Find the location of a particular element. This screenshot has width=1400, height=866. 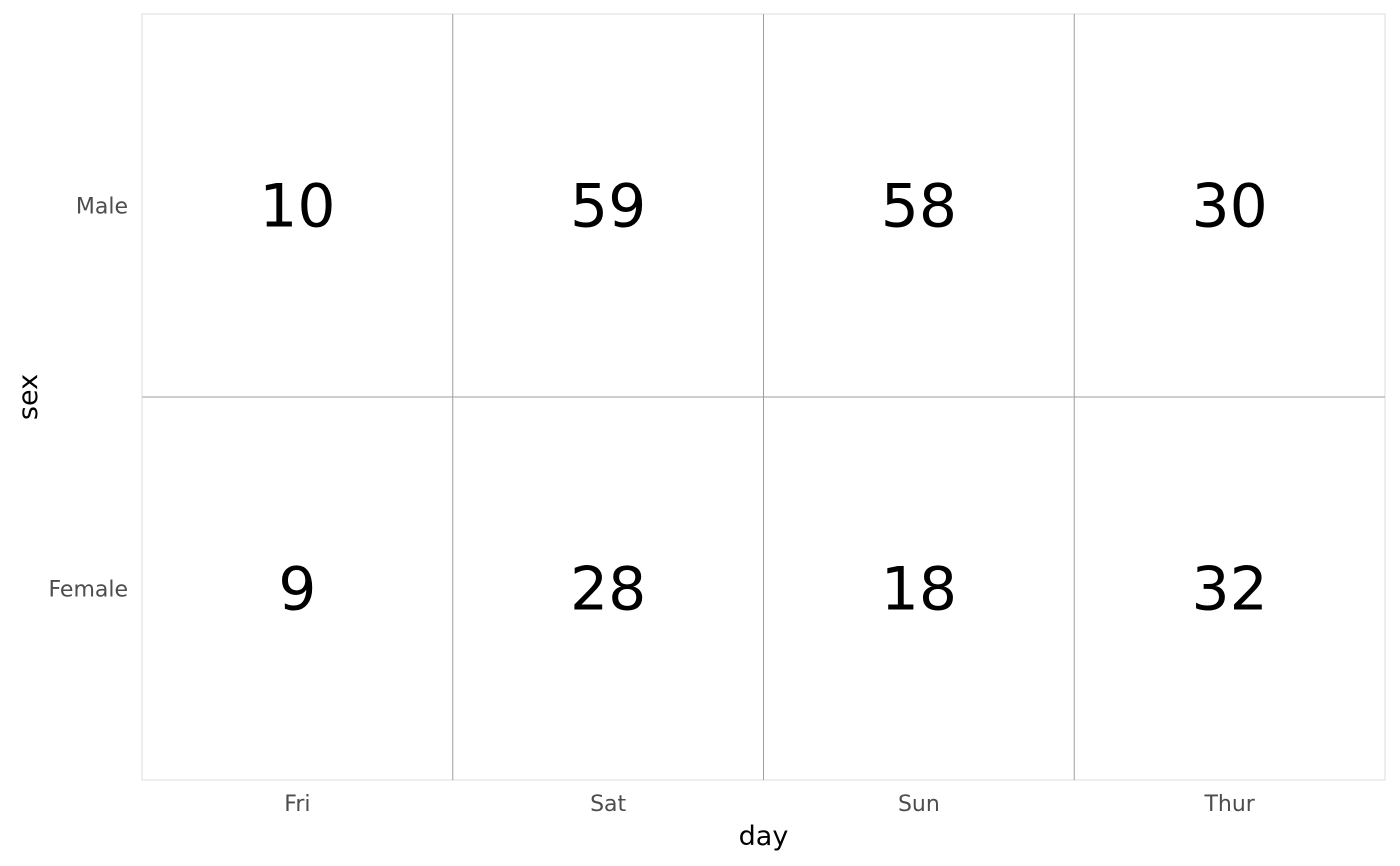

x-tick-label: Thur is located at coordinates (1229, 804).